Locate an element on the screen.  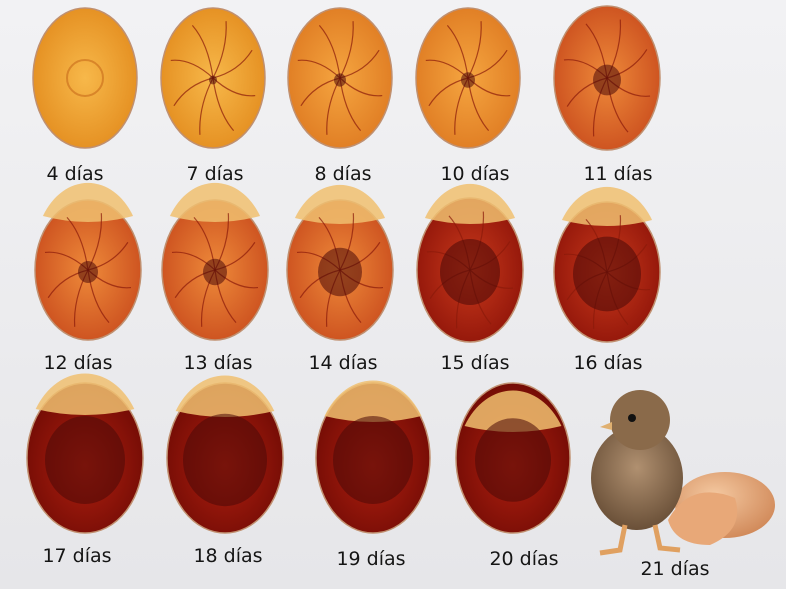
egg-label: 4 días is located at coordinates (74, 174).